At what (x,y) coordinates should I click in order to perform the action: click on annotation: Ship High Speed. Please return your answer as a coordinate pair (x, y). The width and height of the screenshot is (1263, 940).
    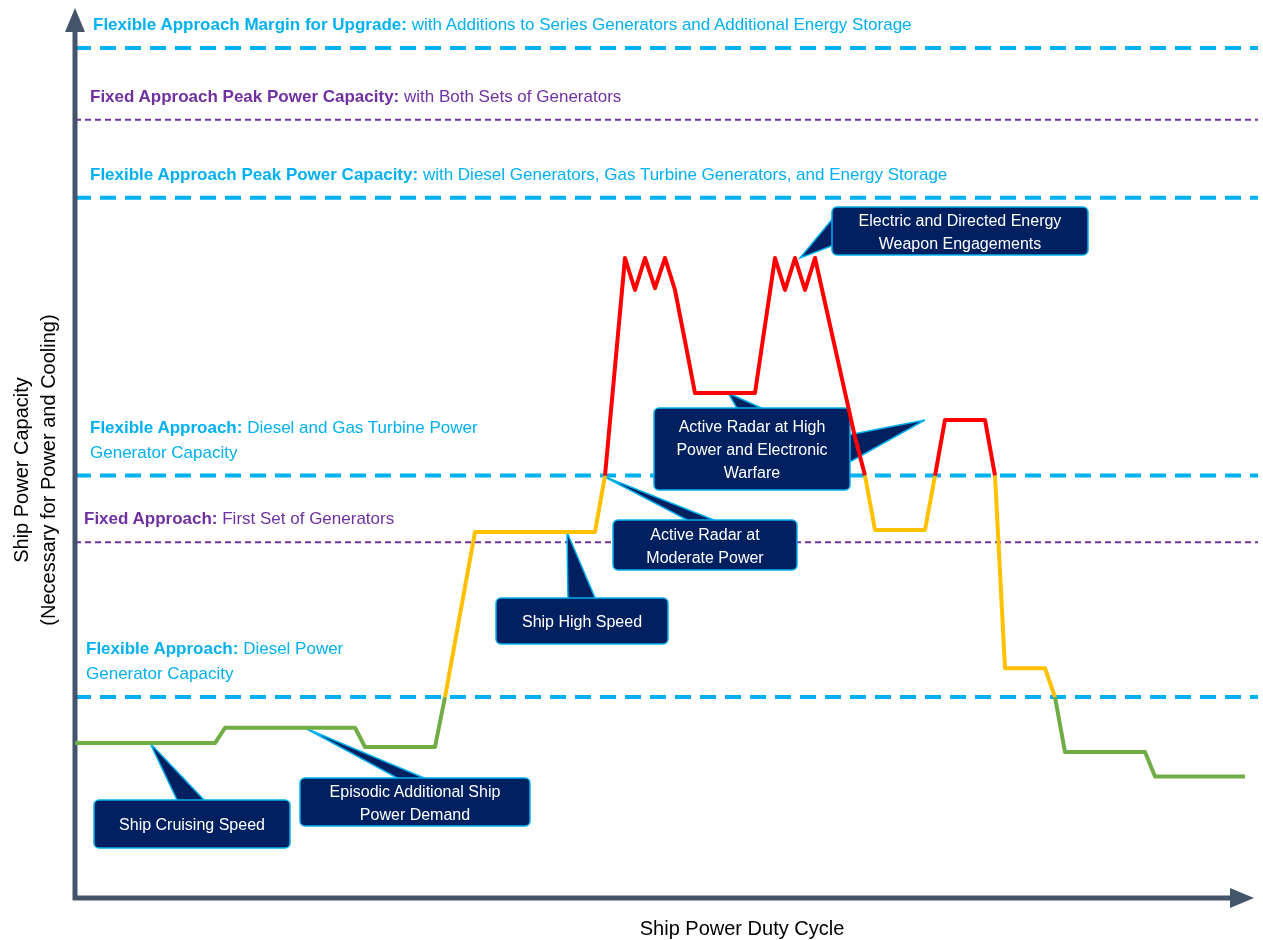
    Looking at the image, I should click on (582, 621).